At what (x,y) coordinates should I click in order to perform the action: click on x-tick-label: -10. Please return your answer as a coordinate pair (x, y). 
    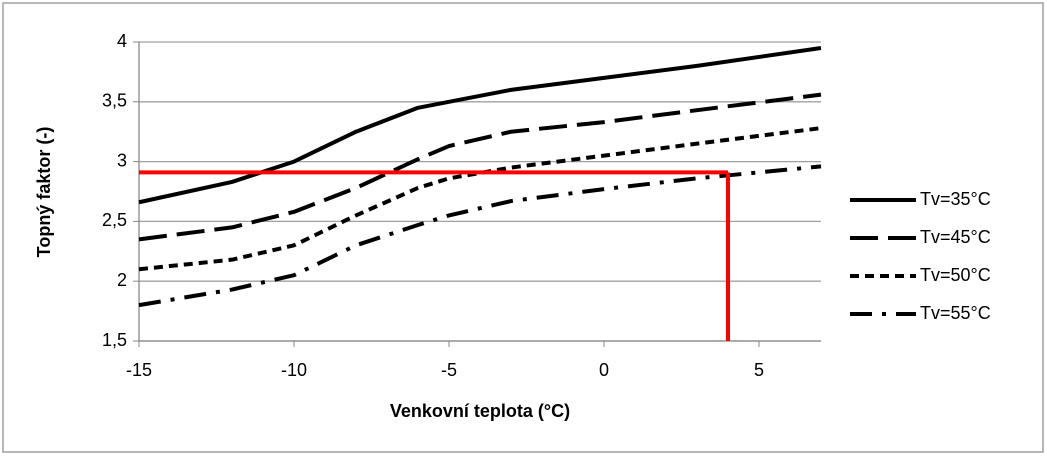
    Looking at the image, I should click on (294, 370).